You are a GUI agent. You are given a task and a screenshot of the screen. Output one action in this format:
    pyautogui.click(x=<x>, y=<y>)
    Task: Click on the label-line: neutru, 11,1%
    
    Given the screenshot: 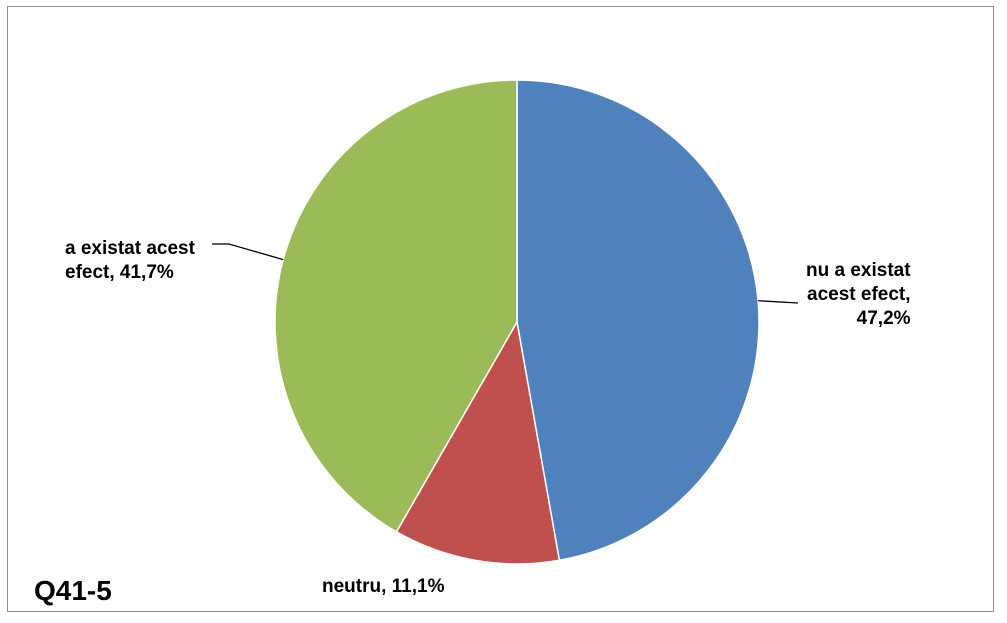 What is the action you would take?
    pyautogui.click(x=383, y=586)
    